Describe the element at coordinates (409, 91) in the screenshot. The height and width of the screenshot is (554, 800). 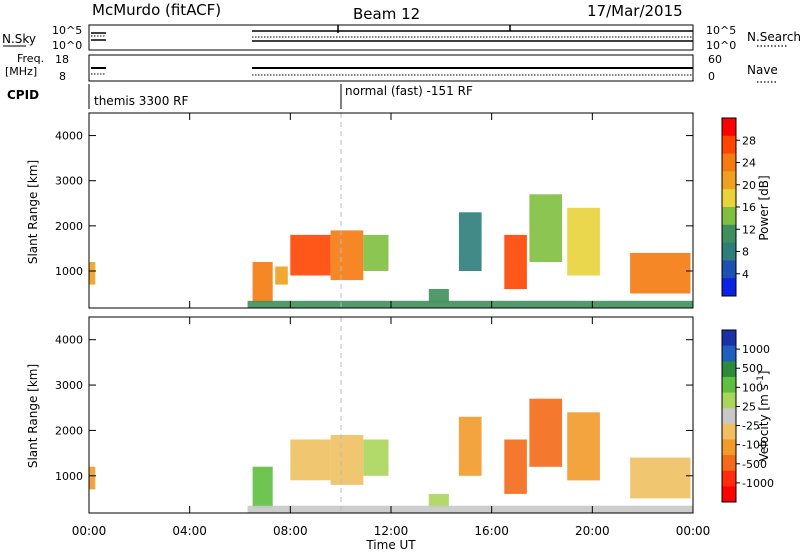
I see `cpid-segment-2: normal (fast) -151 RF` at that location.